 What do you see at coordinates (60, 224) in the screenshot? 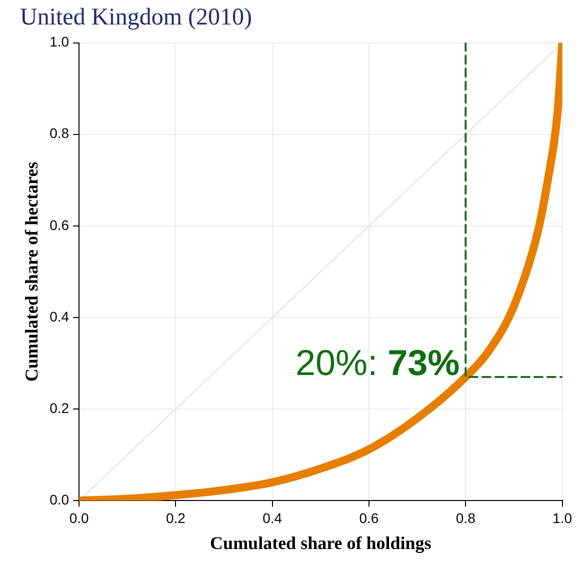
I see `y-tick-label: 0.6` at bounding box center [60, 224].